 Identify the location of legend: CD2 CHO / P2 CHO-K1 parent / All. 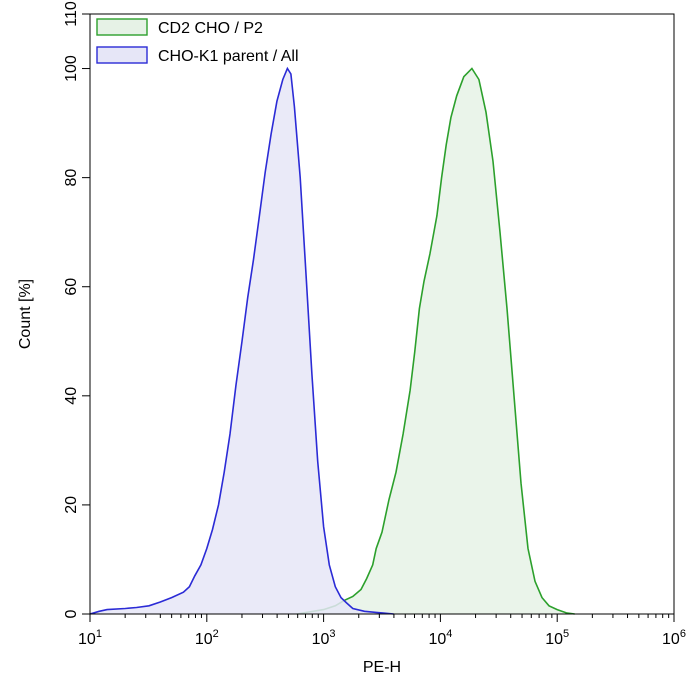
(197, 41).